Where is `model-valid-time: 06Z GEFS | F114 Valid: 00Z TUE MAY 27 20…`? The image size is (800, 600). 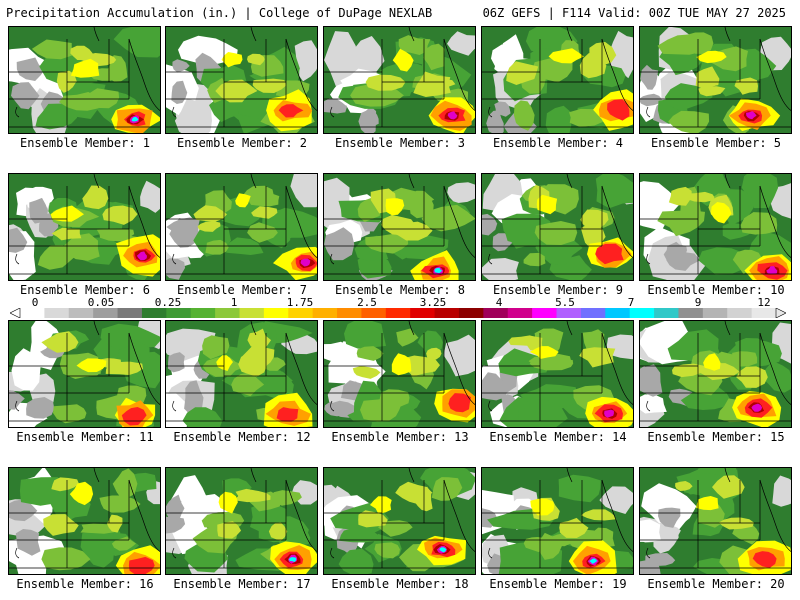 model-valid-time: 06Z GEFS | F114 Valid: 00Z TUE MAY 27 20… is located at coordinates (634, 13).